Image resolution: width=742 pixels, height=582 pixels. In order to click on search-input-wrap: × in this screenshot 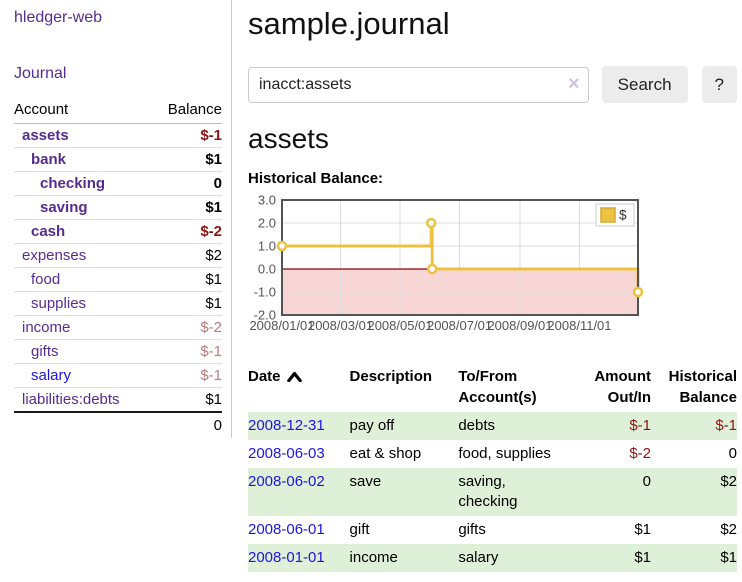, I will do `click(418, 84)`.